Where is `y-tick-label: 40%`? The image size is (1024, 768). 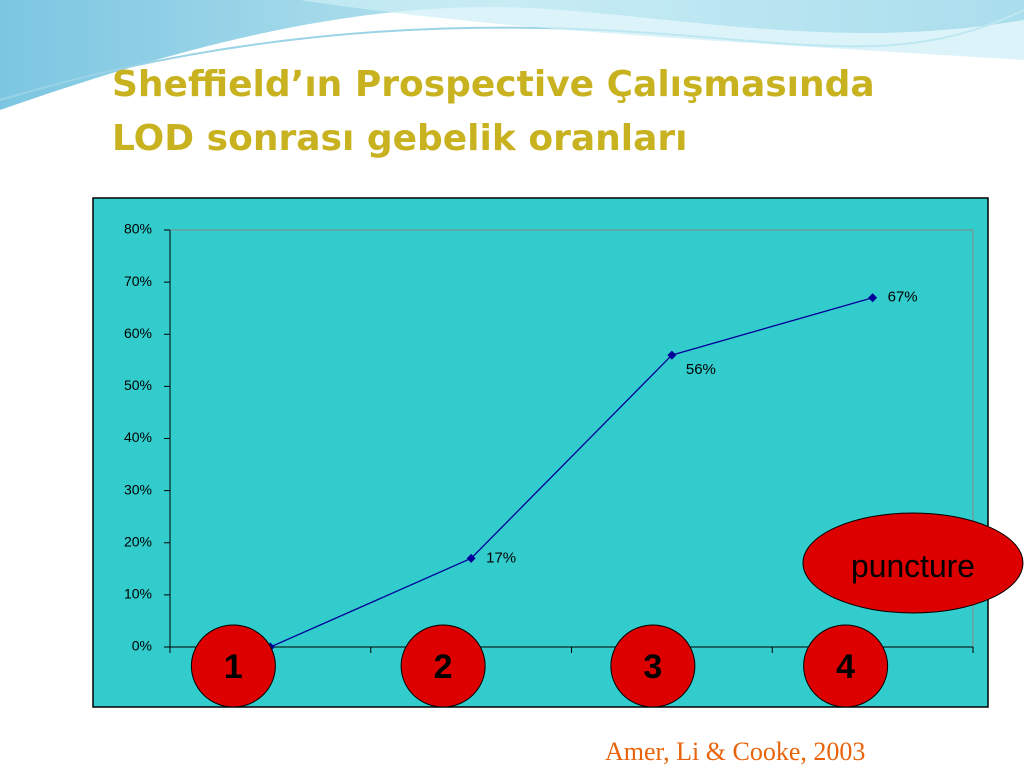 y-tick-label: 40% is located at coordinates (138, 437).